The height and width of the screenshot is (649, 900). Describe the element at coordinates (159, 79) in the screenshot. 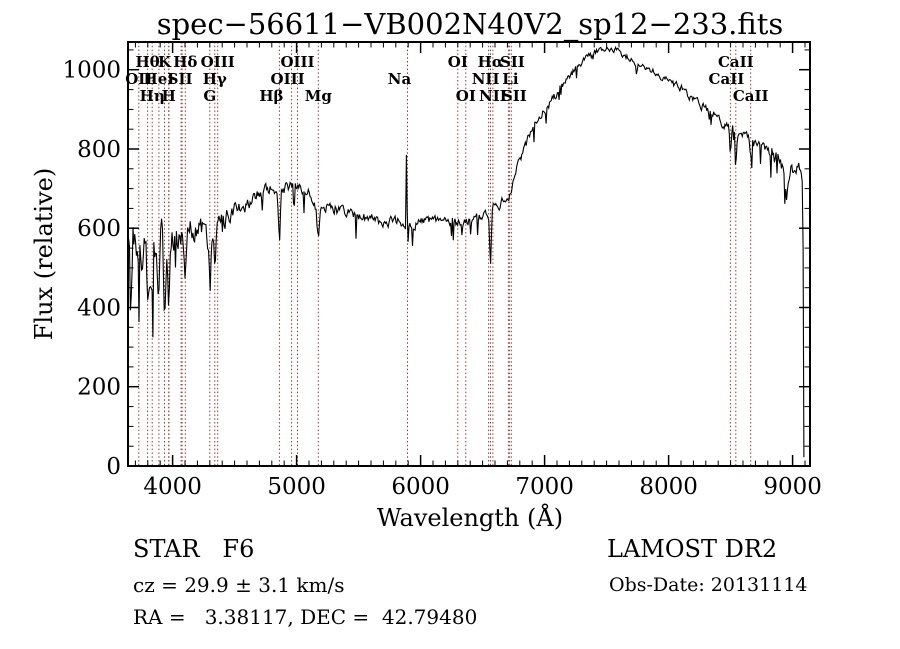

I see `spectral-line-label: HeI` at that location.